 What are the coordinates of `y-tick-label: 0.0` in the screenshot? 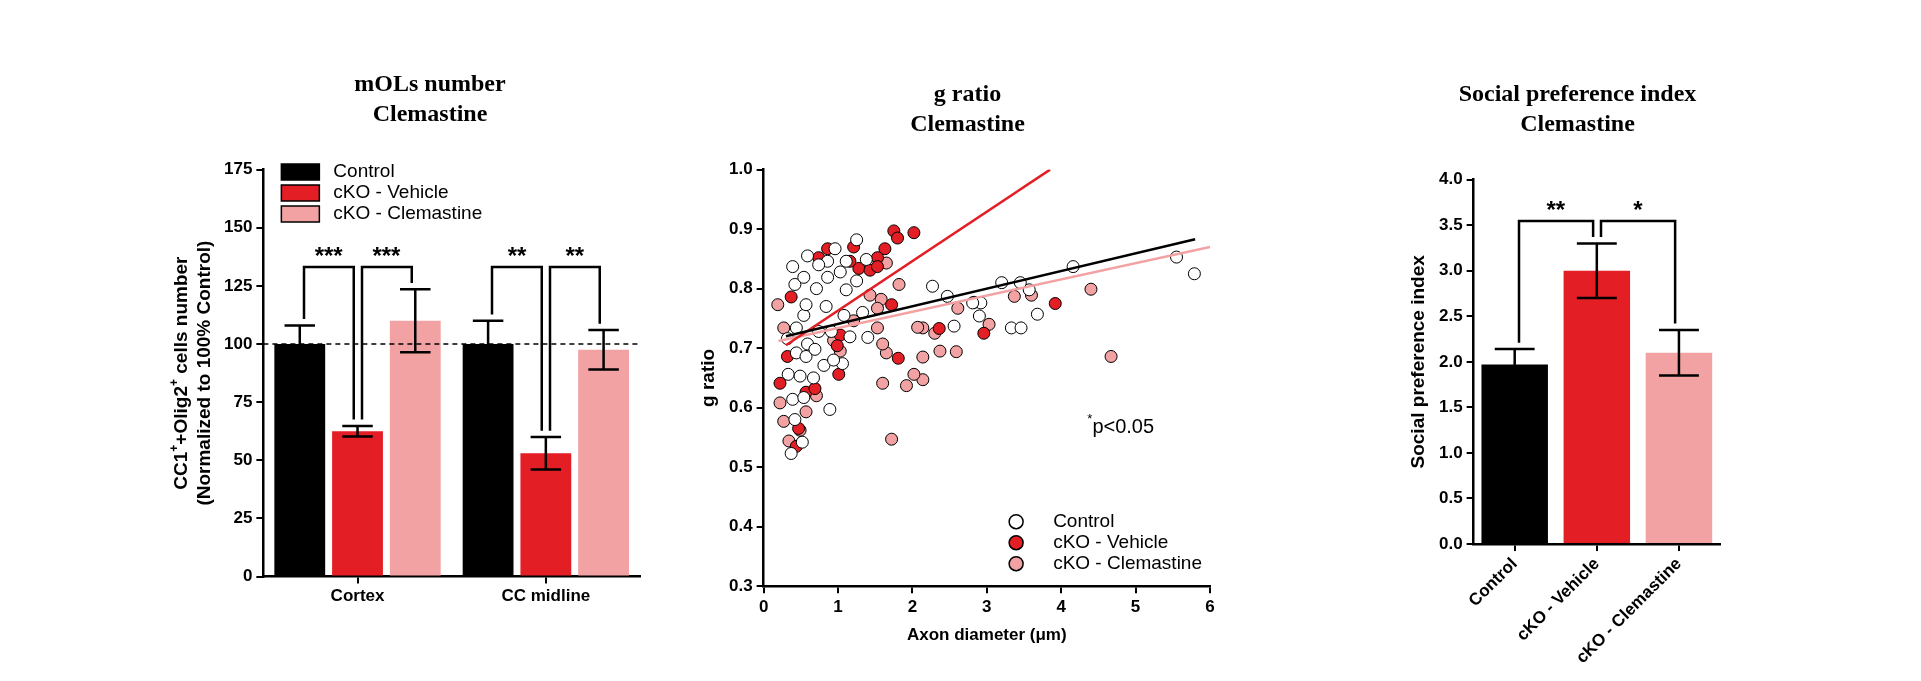 It's located at (1450, 543).